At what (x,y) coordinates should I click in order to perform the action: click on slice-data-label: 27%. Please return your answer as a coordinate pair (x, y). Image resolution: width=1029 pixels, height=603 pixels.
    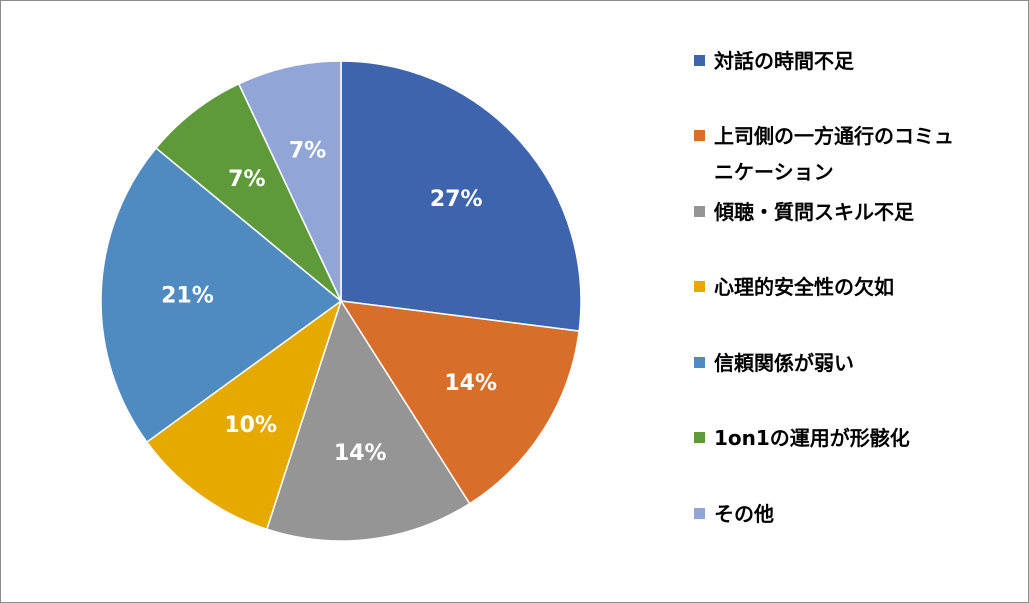
    Looking at the image, I should click on (456, 199).